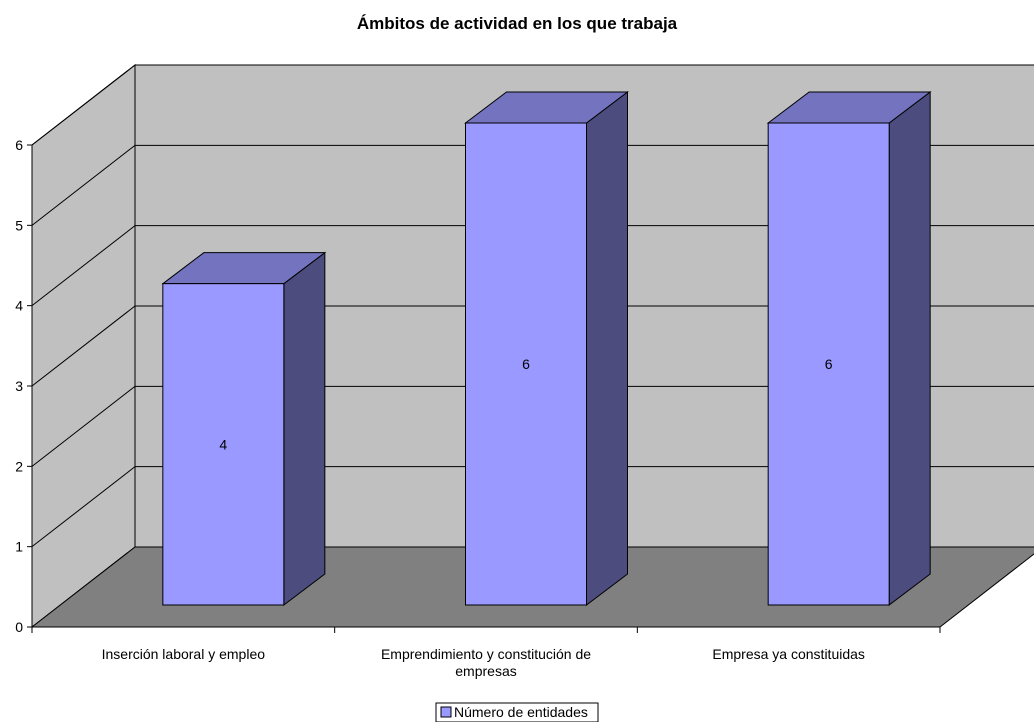  What do you see at coordinates (521, 712) in the screenshot?
I see `legend-label: Número de entidades` at bounding box center [521, 712].